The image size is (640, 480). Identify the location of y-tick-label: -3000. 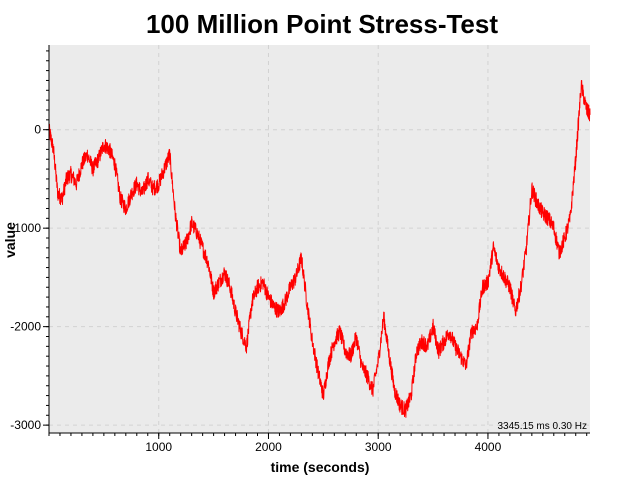
(25, 425).